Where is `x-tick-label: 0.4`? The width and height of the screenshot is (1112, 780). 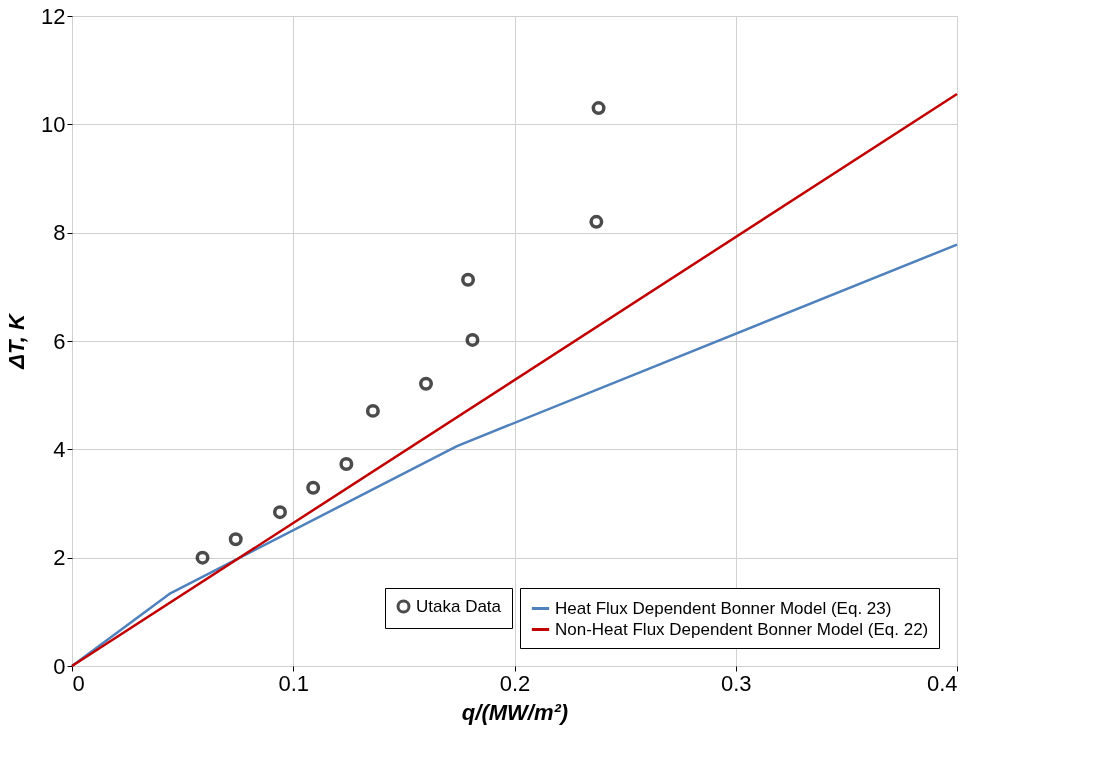
x-tick-label: 0.4 is located at coordinates (942, 683).